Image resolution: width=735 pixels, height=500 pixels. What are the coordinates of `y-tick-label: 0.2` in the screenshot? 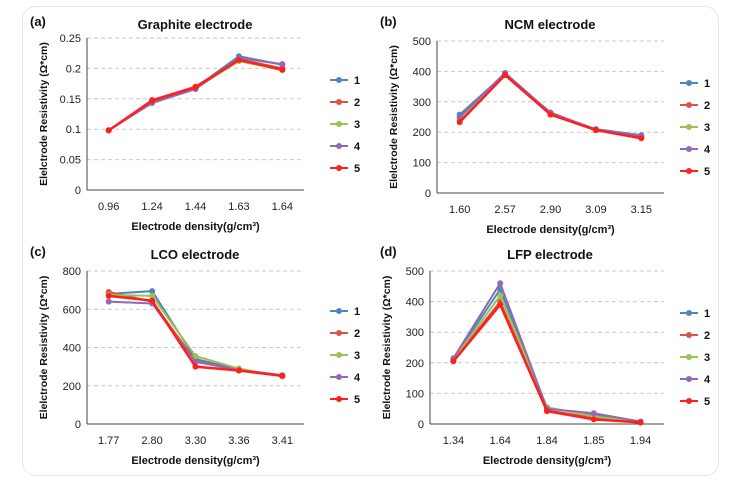 It's located at (73, 69).